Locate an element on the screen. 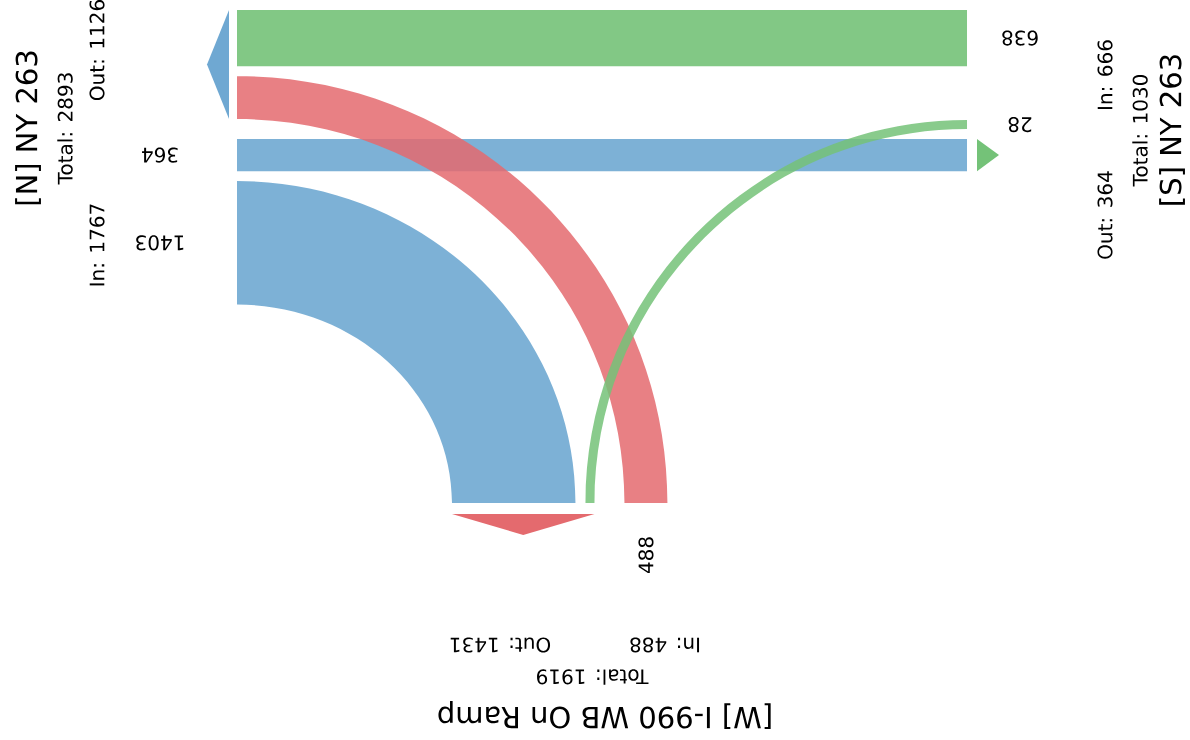  data-label: 488 is located at coordinates (646, 555).